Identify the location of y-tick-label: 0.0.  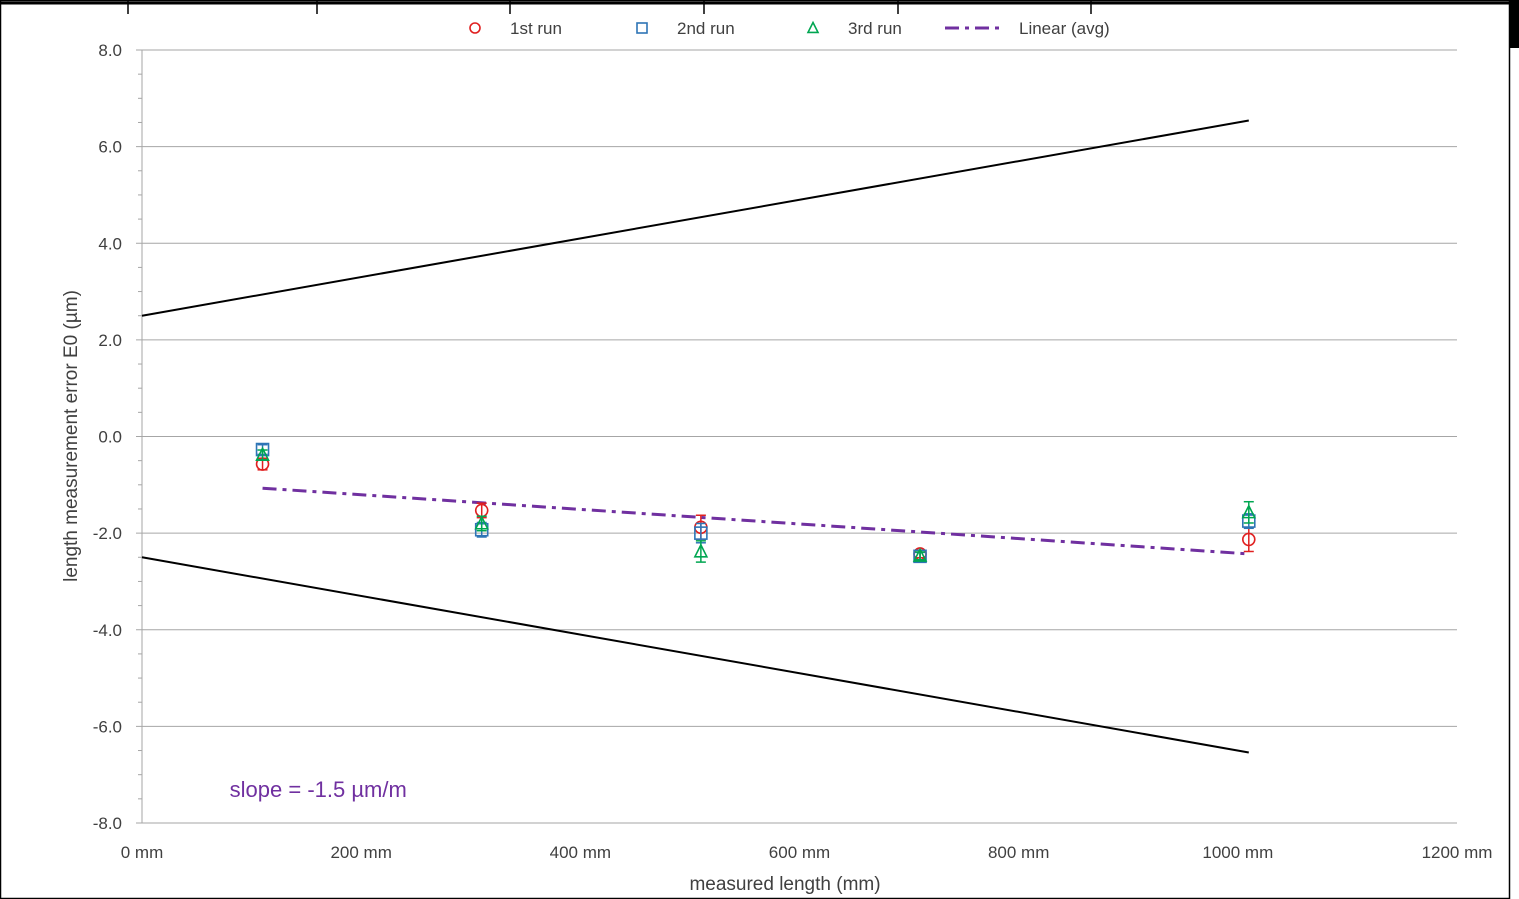
(110, 437).